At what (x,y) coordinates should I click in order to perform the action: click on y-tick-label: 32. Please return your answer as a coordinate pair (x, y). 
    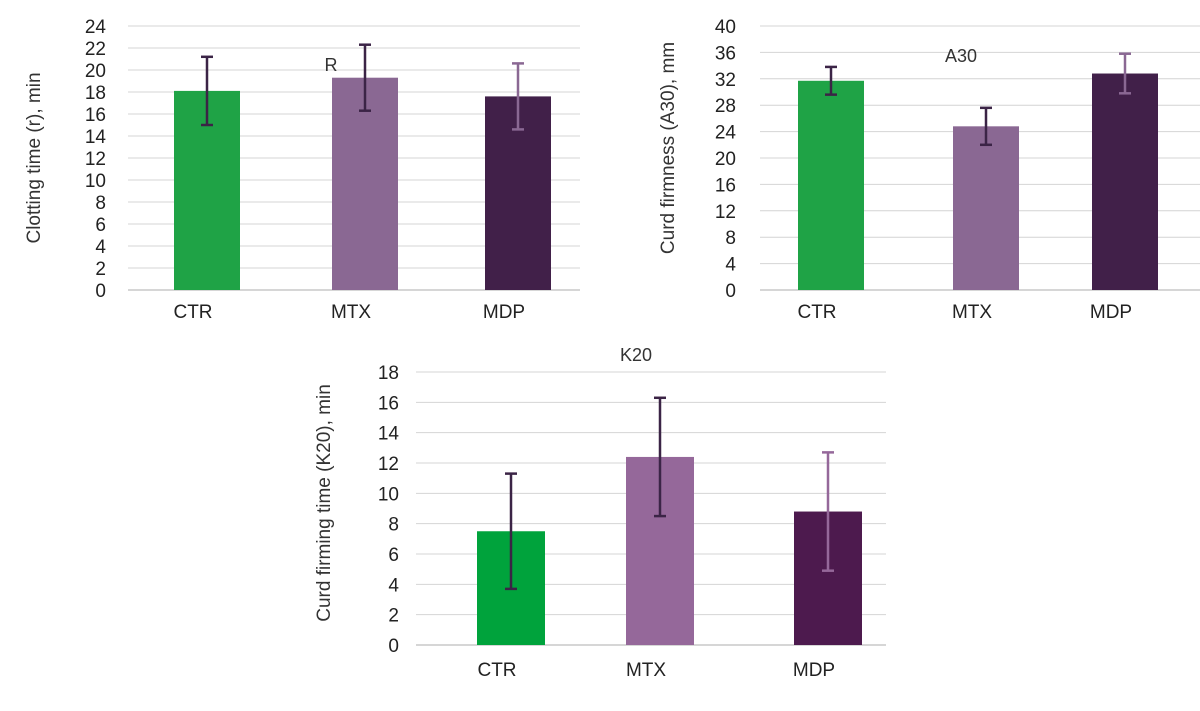
    Looking at the image, I should click on (725, 80).